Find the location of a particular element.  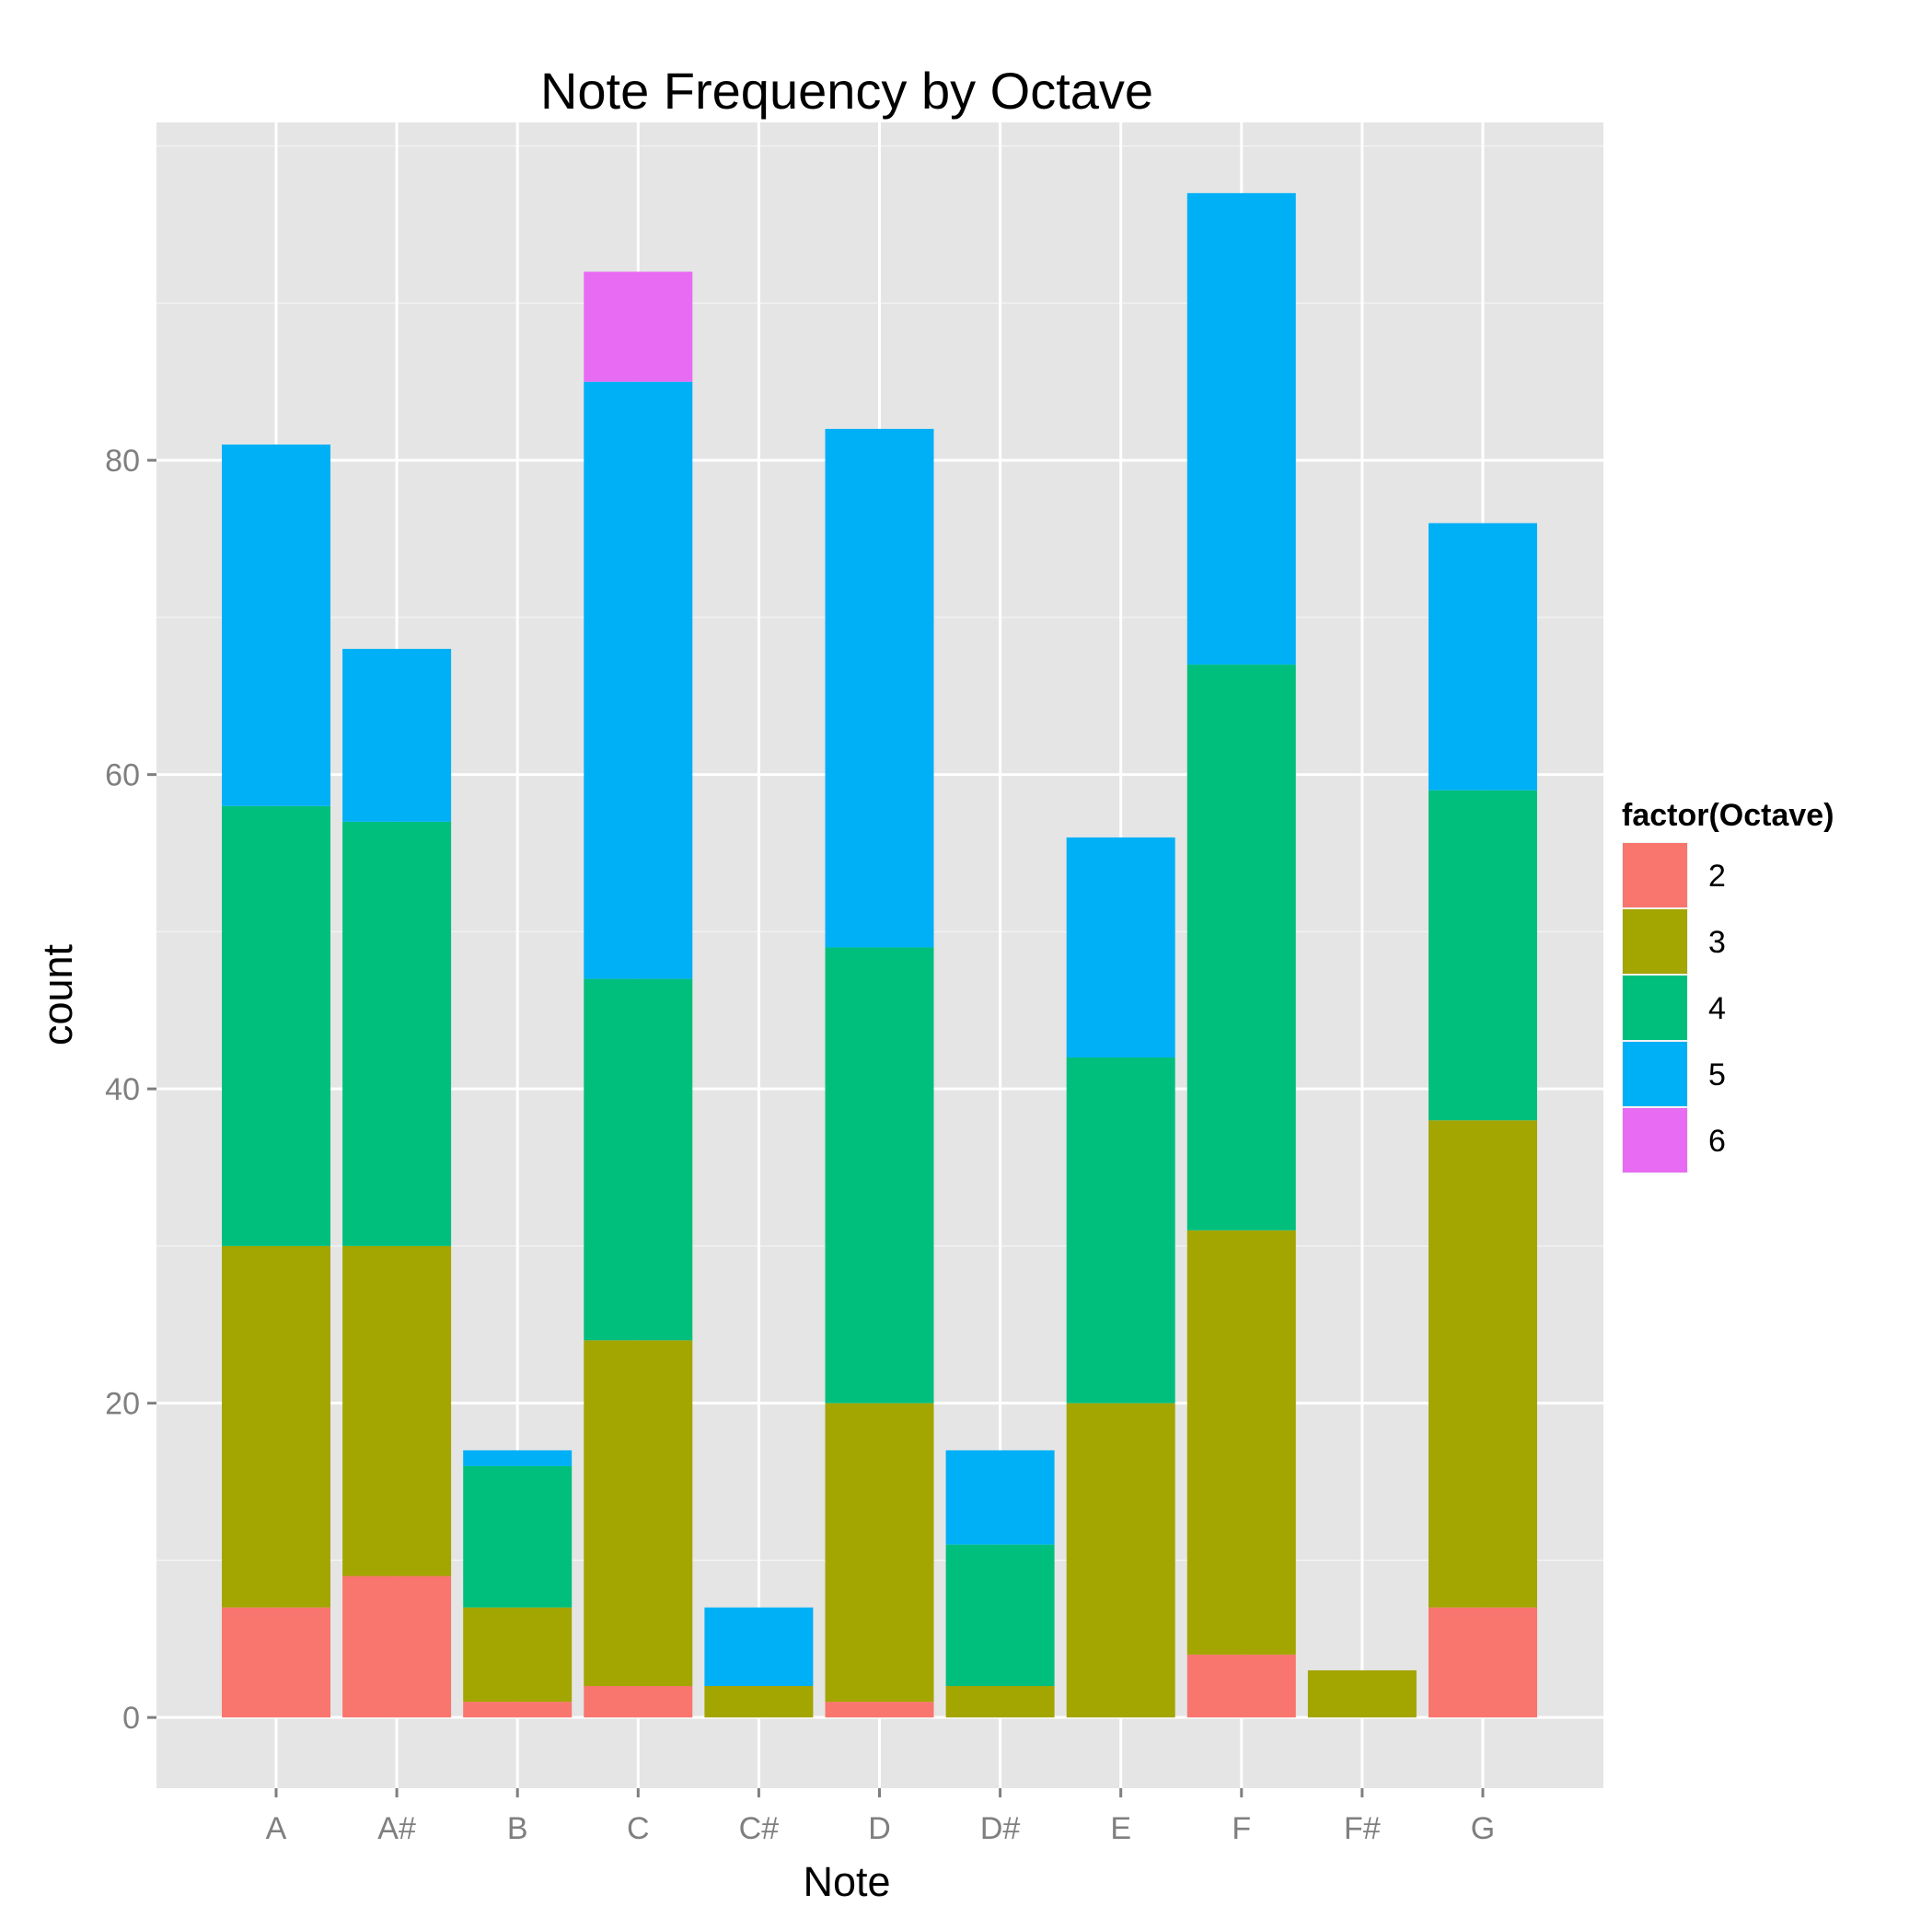

x-tick-label: C is located at coordinates (639, 1828).